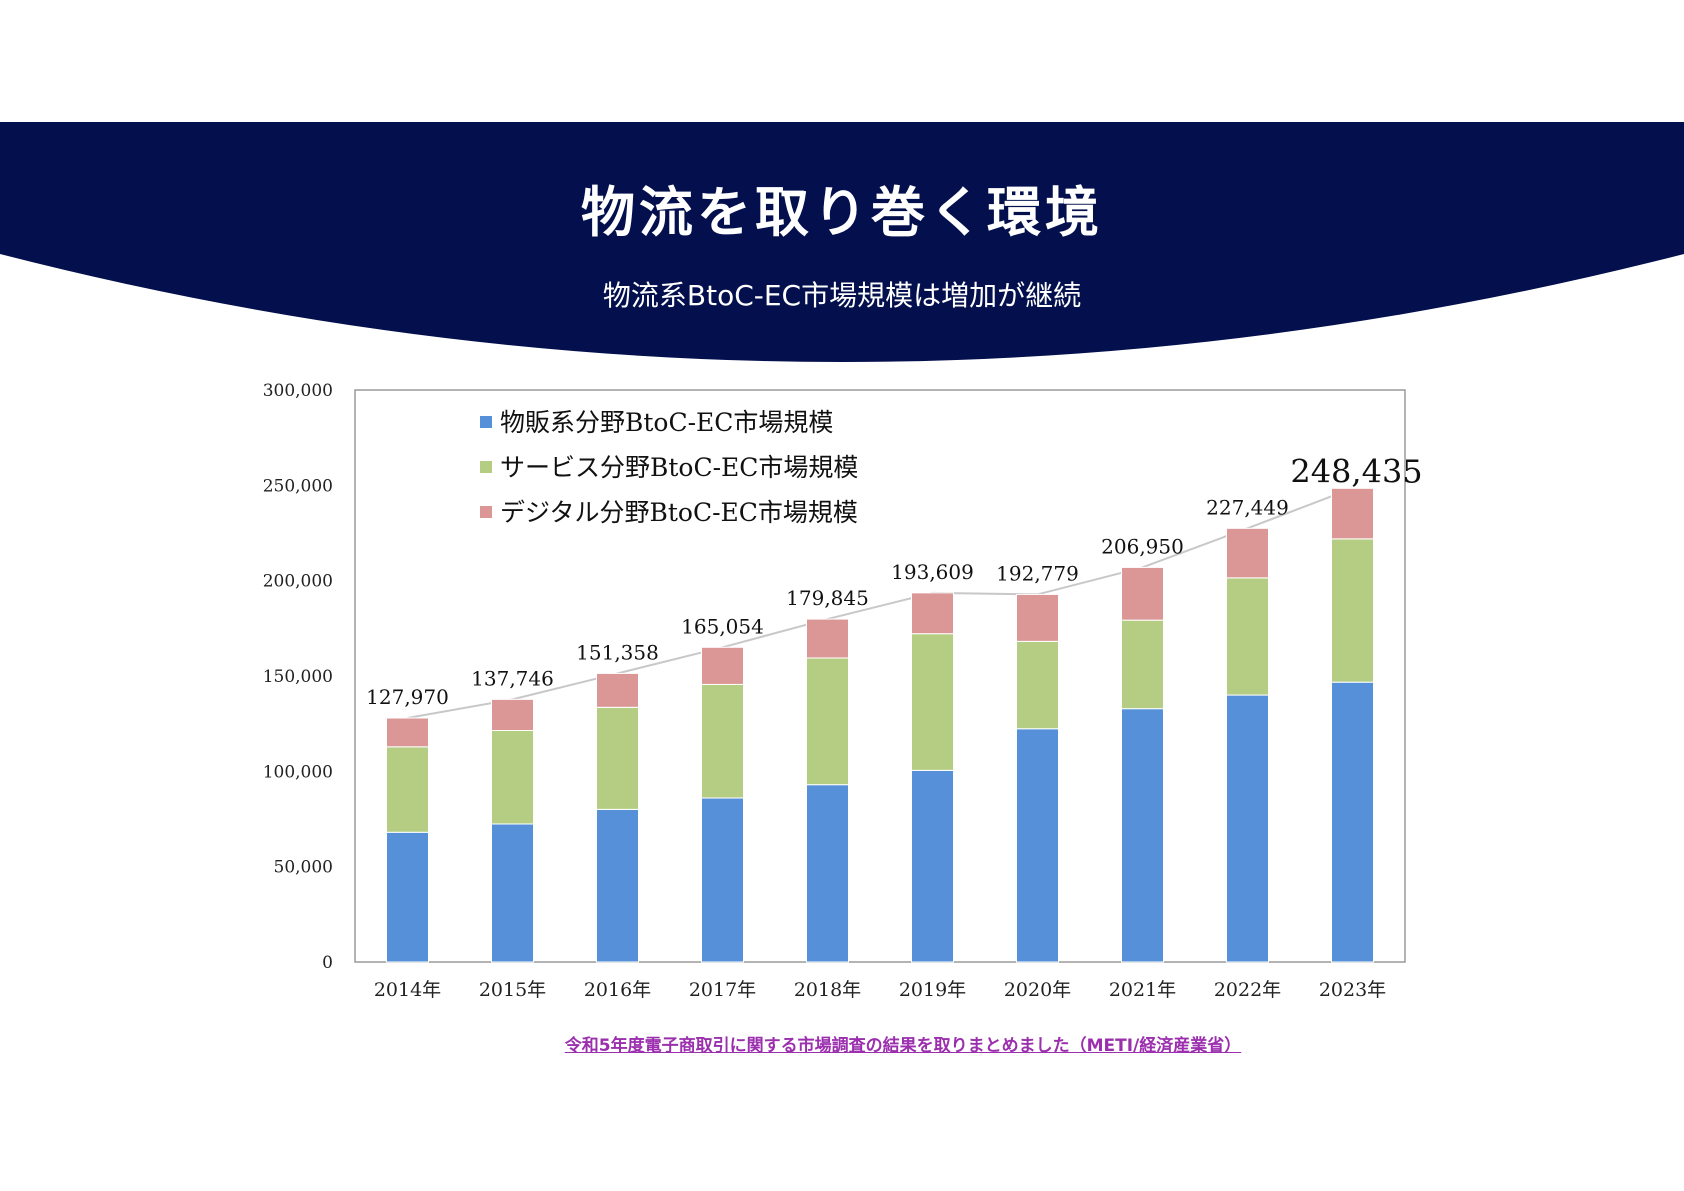 The height and width of the screenshot is (1191, 1684). Describe the element at coordinates (722, 626) in the screenshot. I see `total-data-label: 165,054` at that location.